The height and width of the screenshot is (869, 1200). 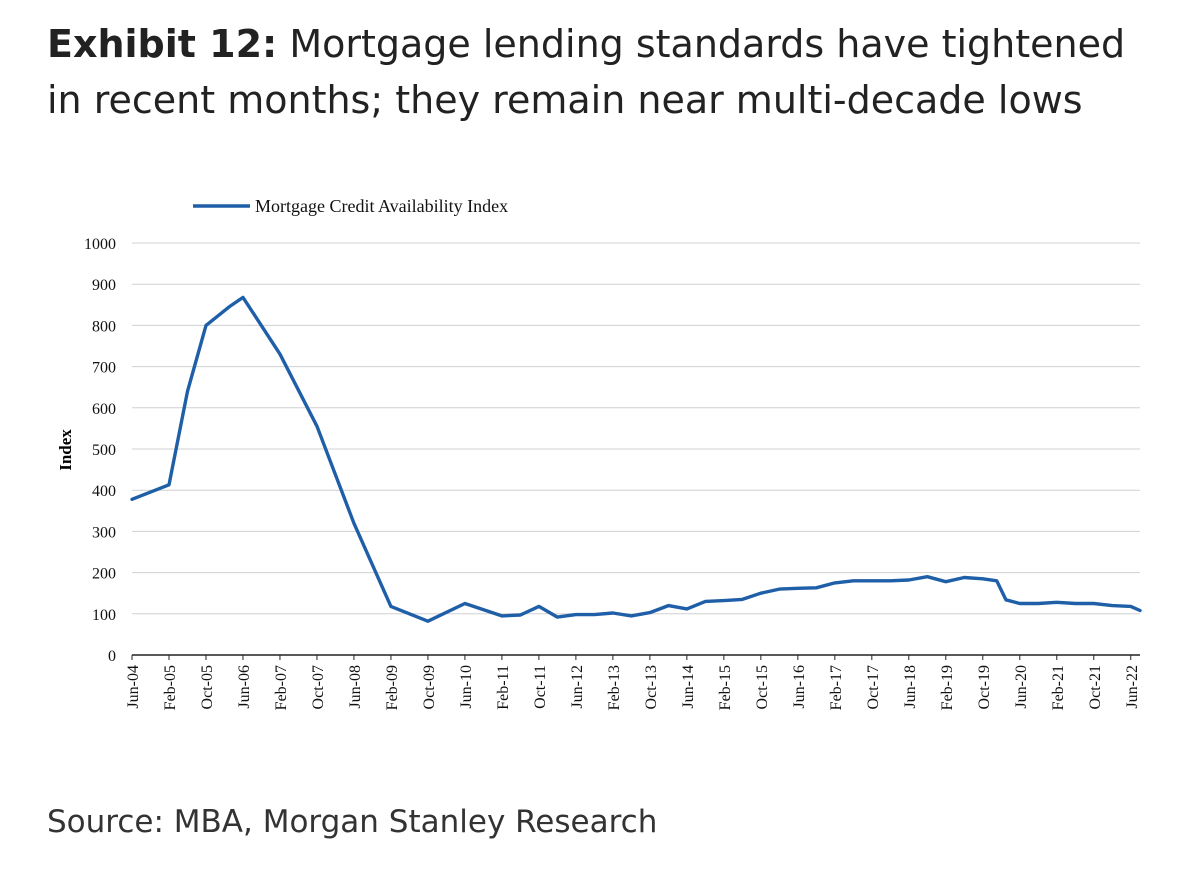 What do you see at coordinates (725, 687) in the screenshot?
I see `x-tick-label: Feb-15` at bounding box center [725, 687].